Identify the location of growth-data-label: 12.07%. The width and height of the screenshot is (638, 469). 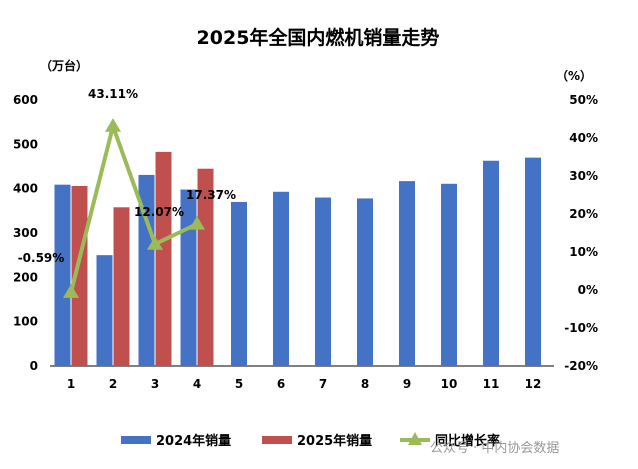
(159, 212).